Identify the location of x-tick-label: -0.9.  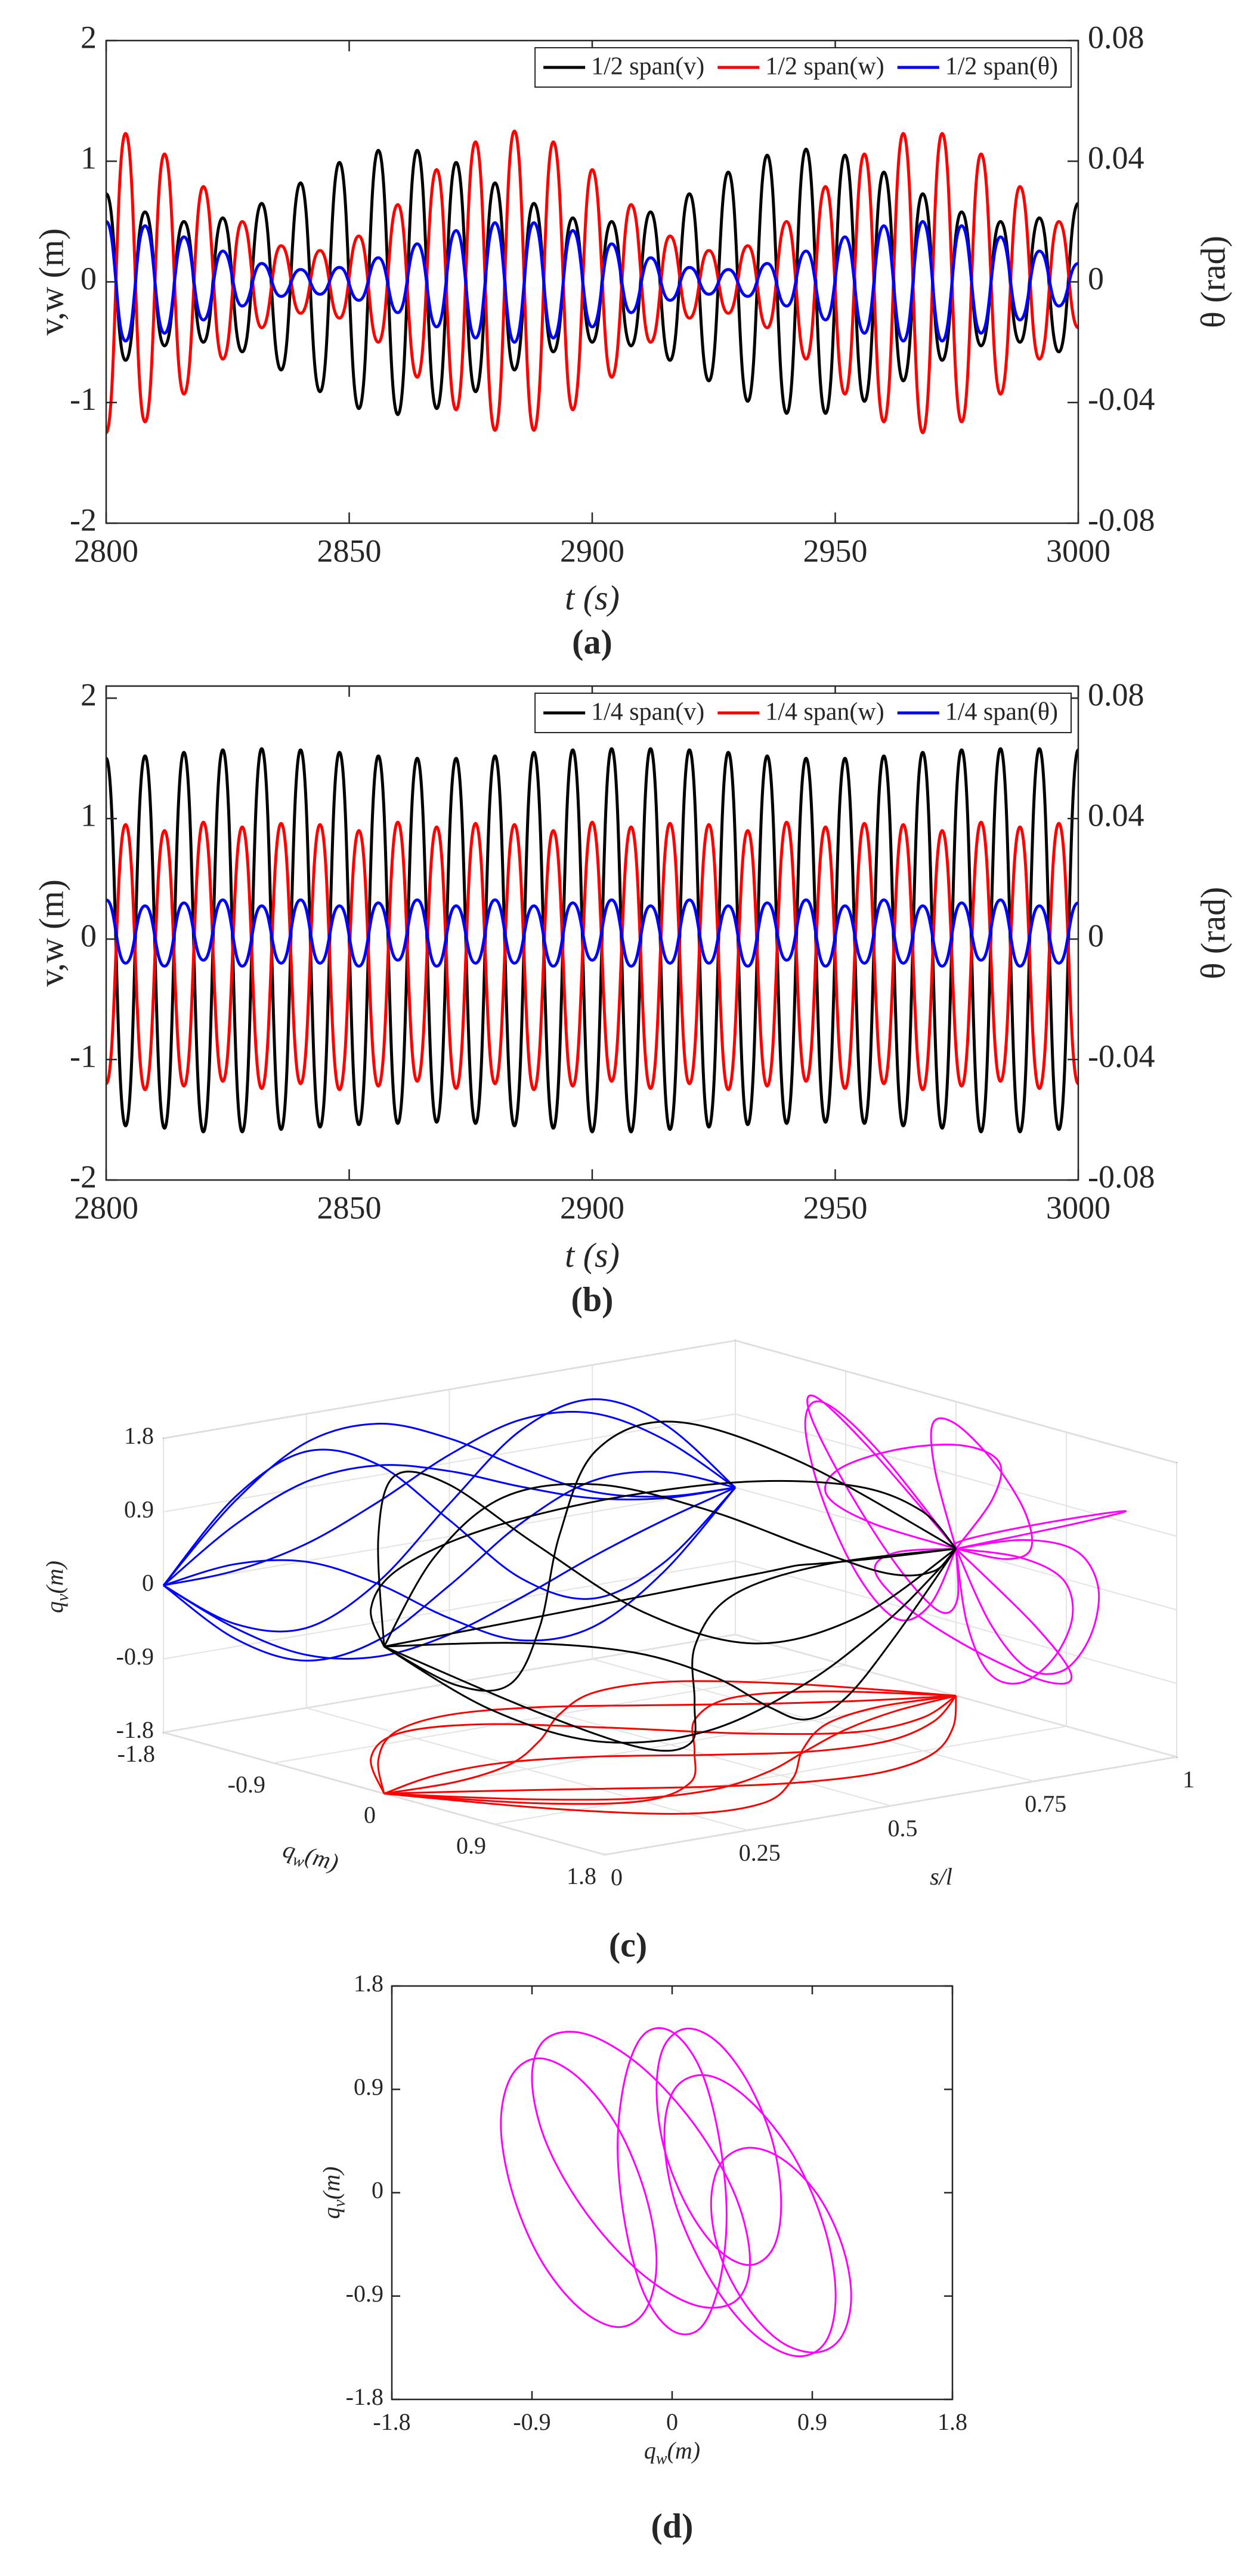
(531, 2421).